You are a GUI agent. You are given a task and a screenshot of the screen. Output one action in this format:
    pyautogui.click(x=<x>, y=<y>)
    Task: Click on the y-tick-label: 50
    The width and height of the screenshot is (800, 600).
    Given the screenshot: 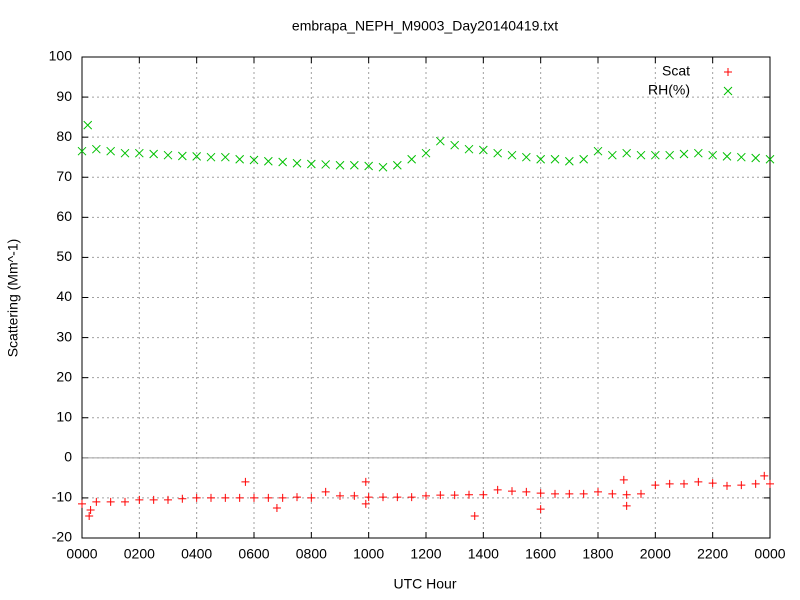 What is the action you would take?
    pyautogui.click(x=64, y=256)
    